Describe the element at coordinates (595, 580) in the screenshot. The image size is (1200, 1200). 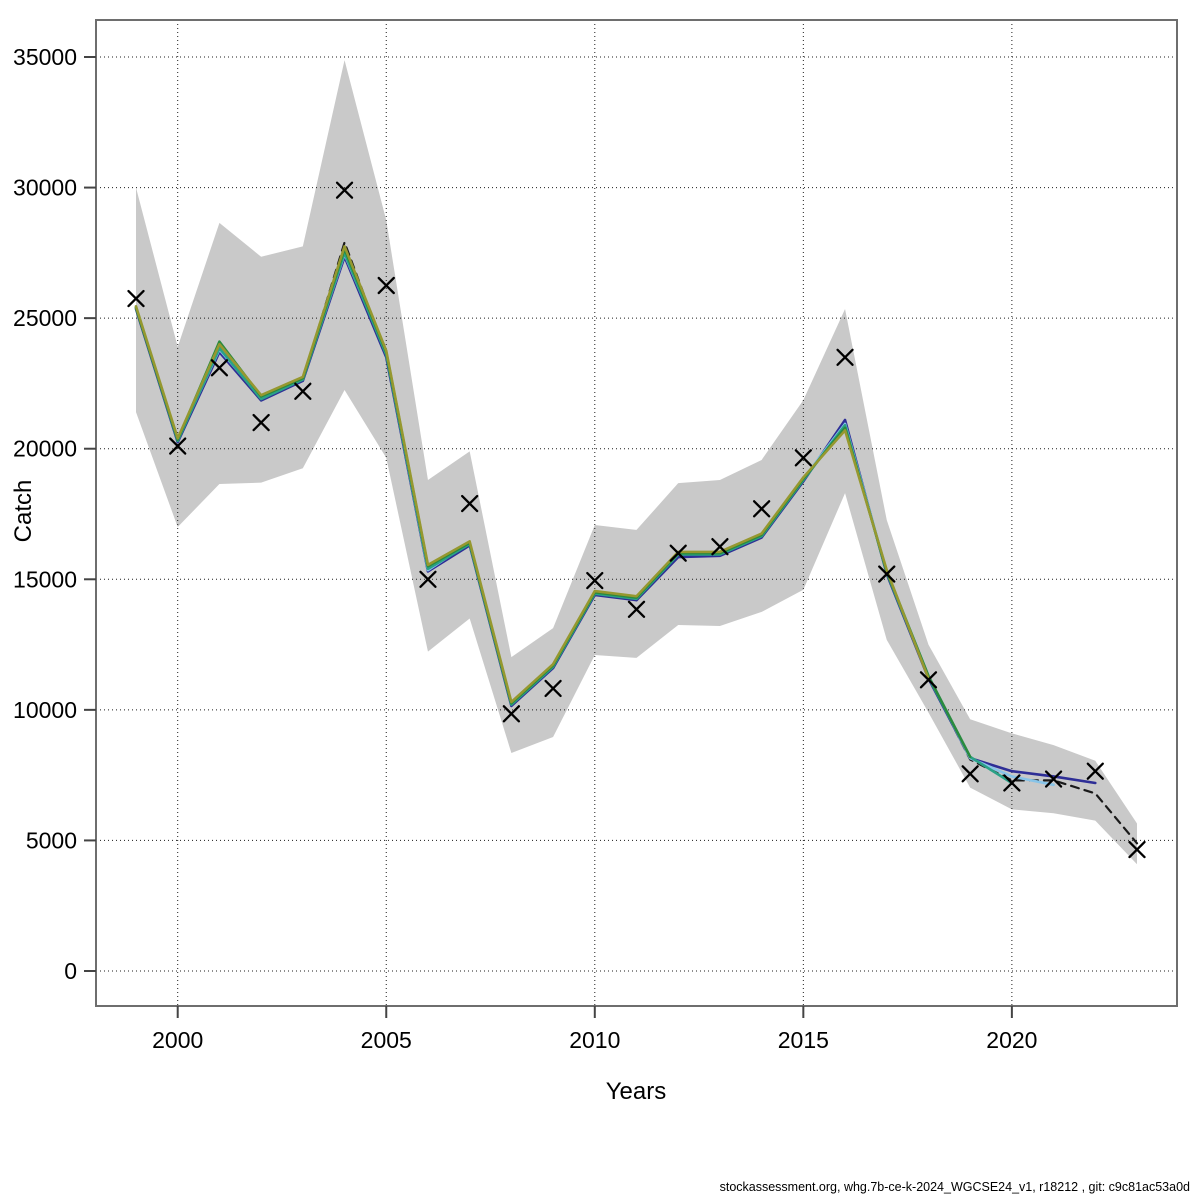
I see `observed-marker-2010` at that location.